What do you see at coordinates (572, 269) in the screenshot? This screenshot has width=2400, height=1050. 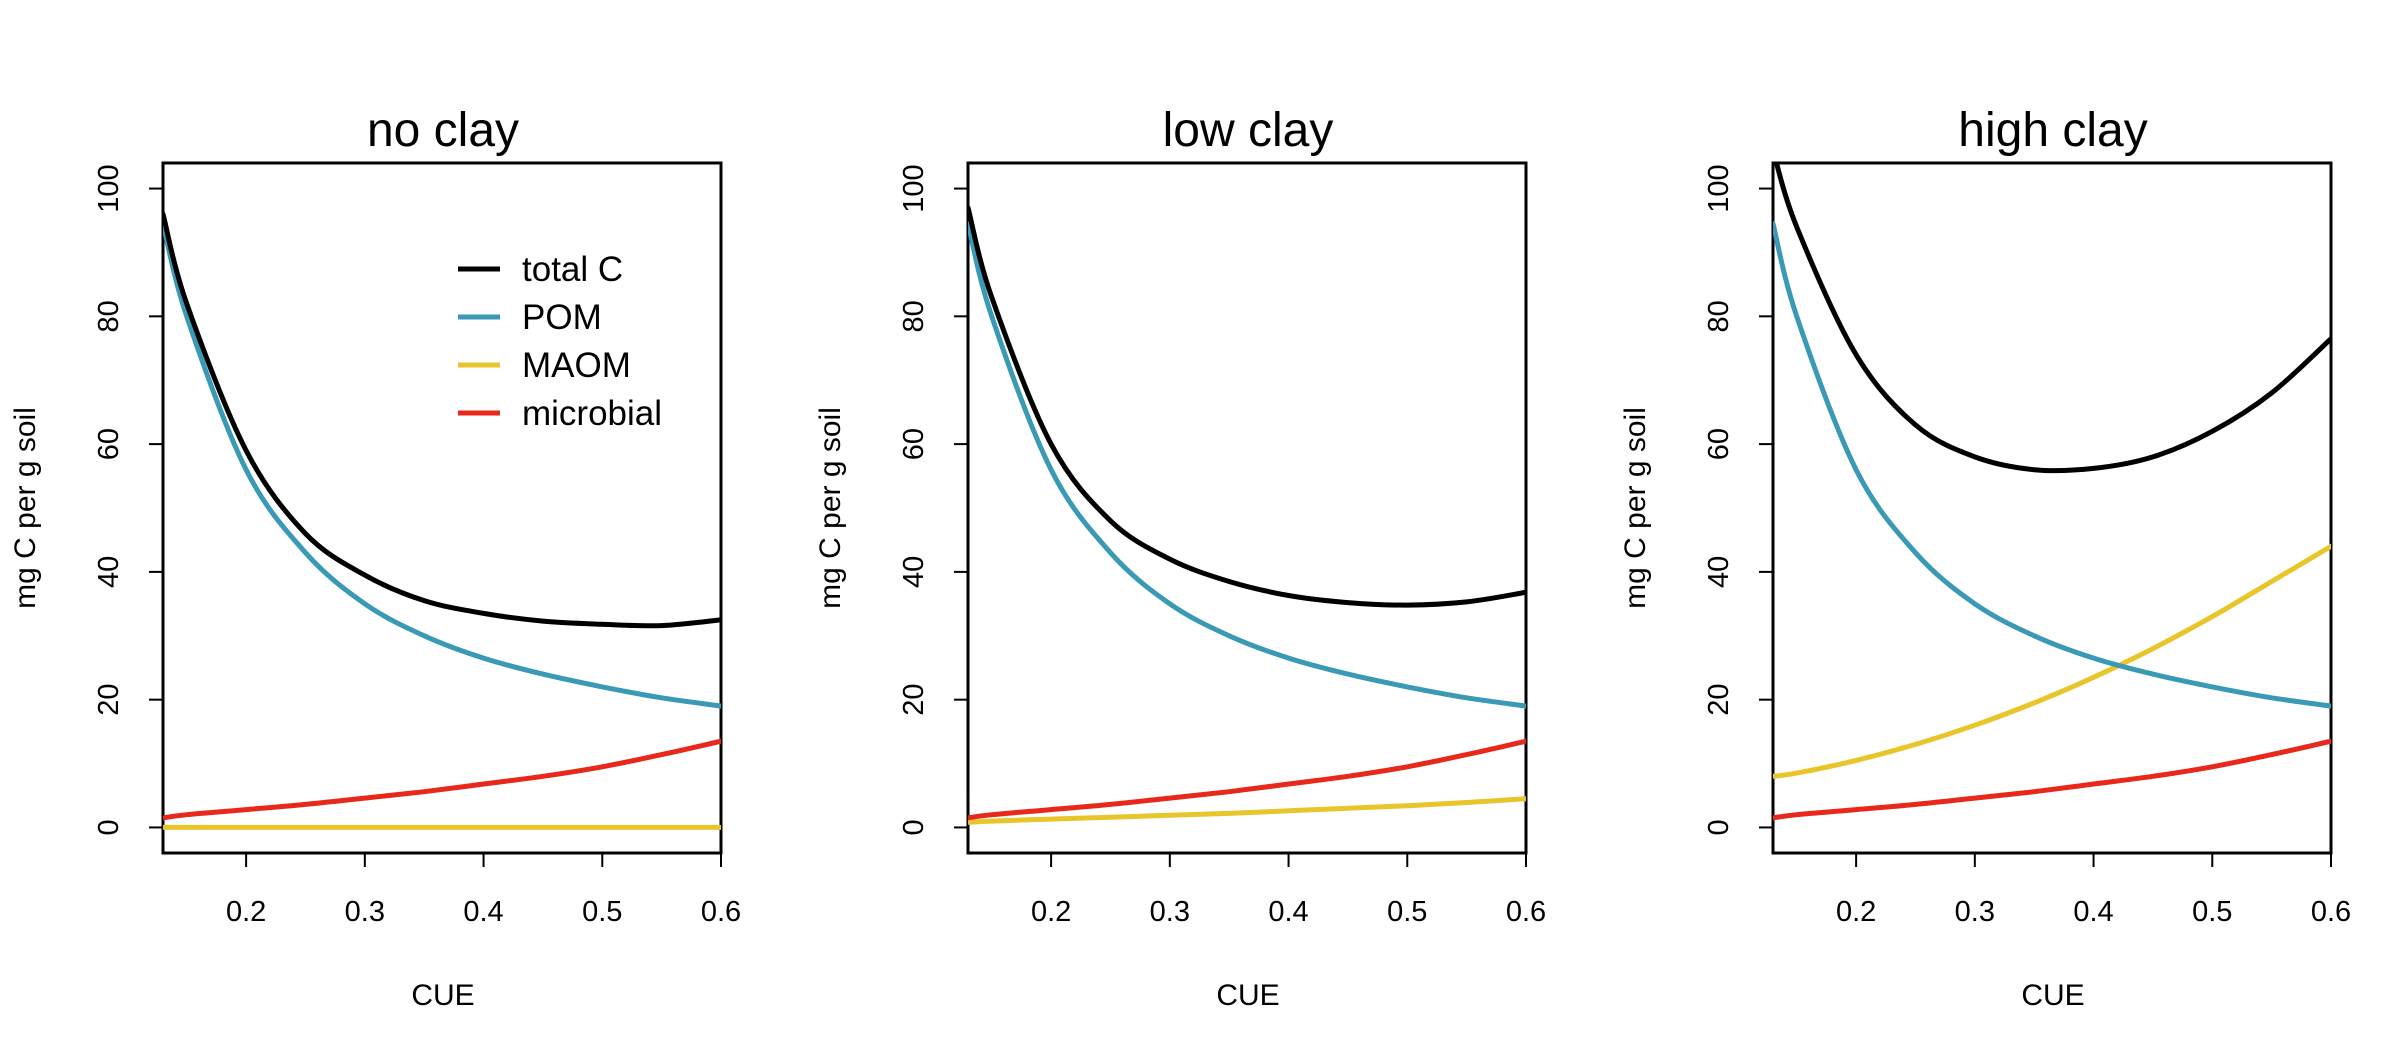 I see `legend-label-total-c: total C` at bounding box center [572, 269].